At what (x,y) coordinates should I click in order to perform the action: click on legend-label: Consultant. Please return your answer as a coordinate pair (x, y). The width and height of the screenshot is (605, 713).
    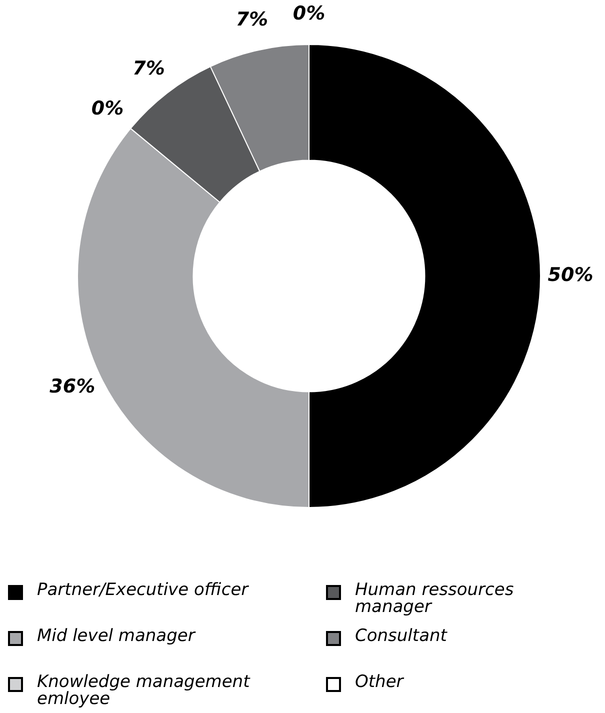
    Looking at the image, I should click on (401, 636).